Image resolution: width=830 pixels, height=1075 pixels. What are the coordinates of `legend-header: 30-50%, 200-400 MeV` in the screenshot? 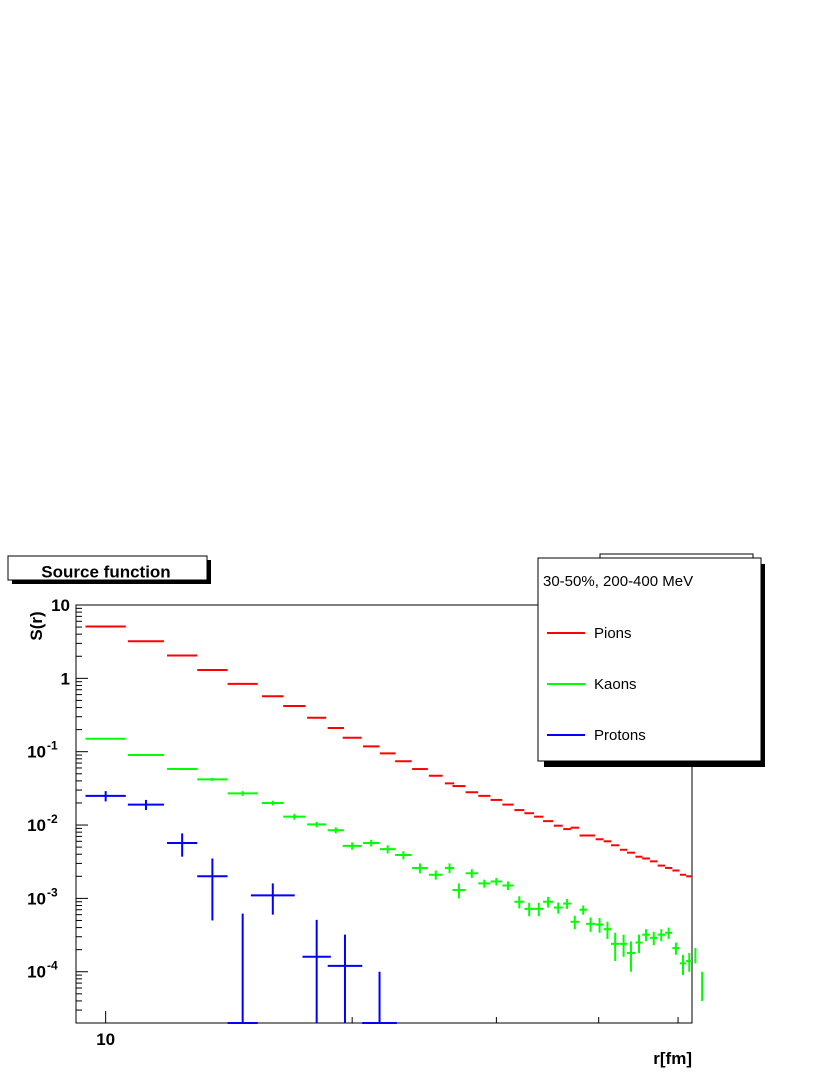 It's located at (618, 581).